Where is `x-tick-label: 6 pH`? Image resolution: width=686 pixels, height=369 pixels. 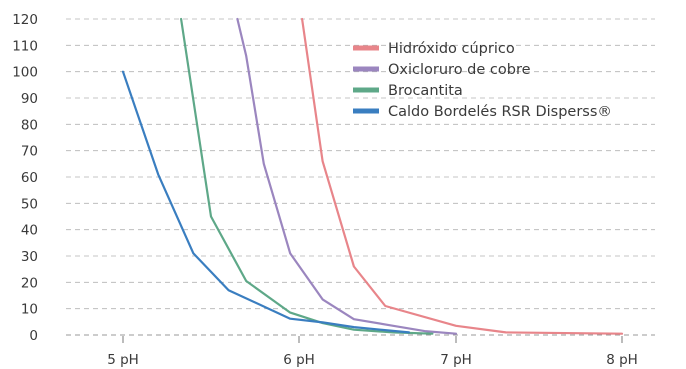
x-tick-label: 6 pH is located at coordinates (299, 360).